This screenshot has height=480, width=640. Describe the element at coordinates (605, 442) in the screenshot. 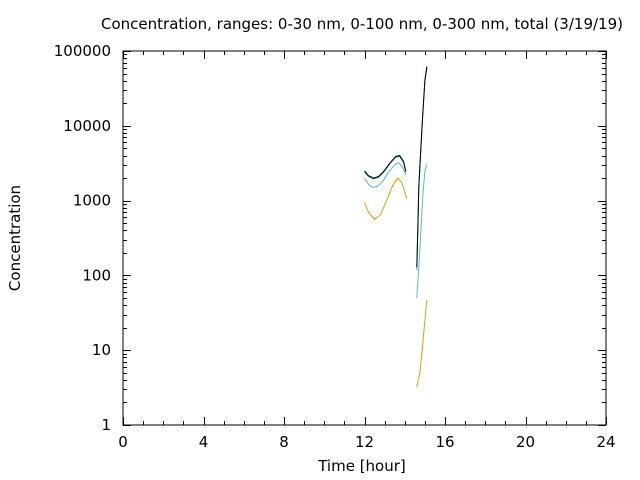

I see `x-tick-label: 24` at that location.